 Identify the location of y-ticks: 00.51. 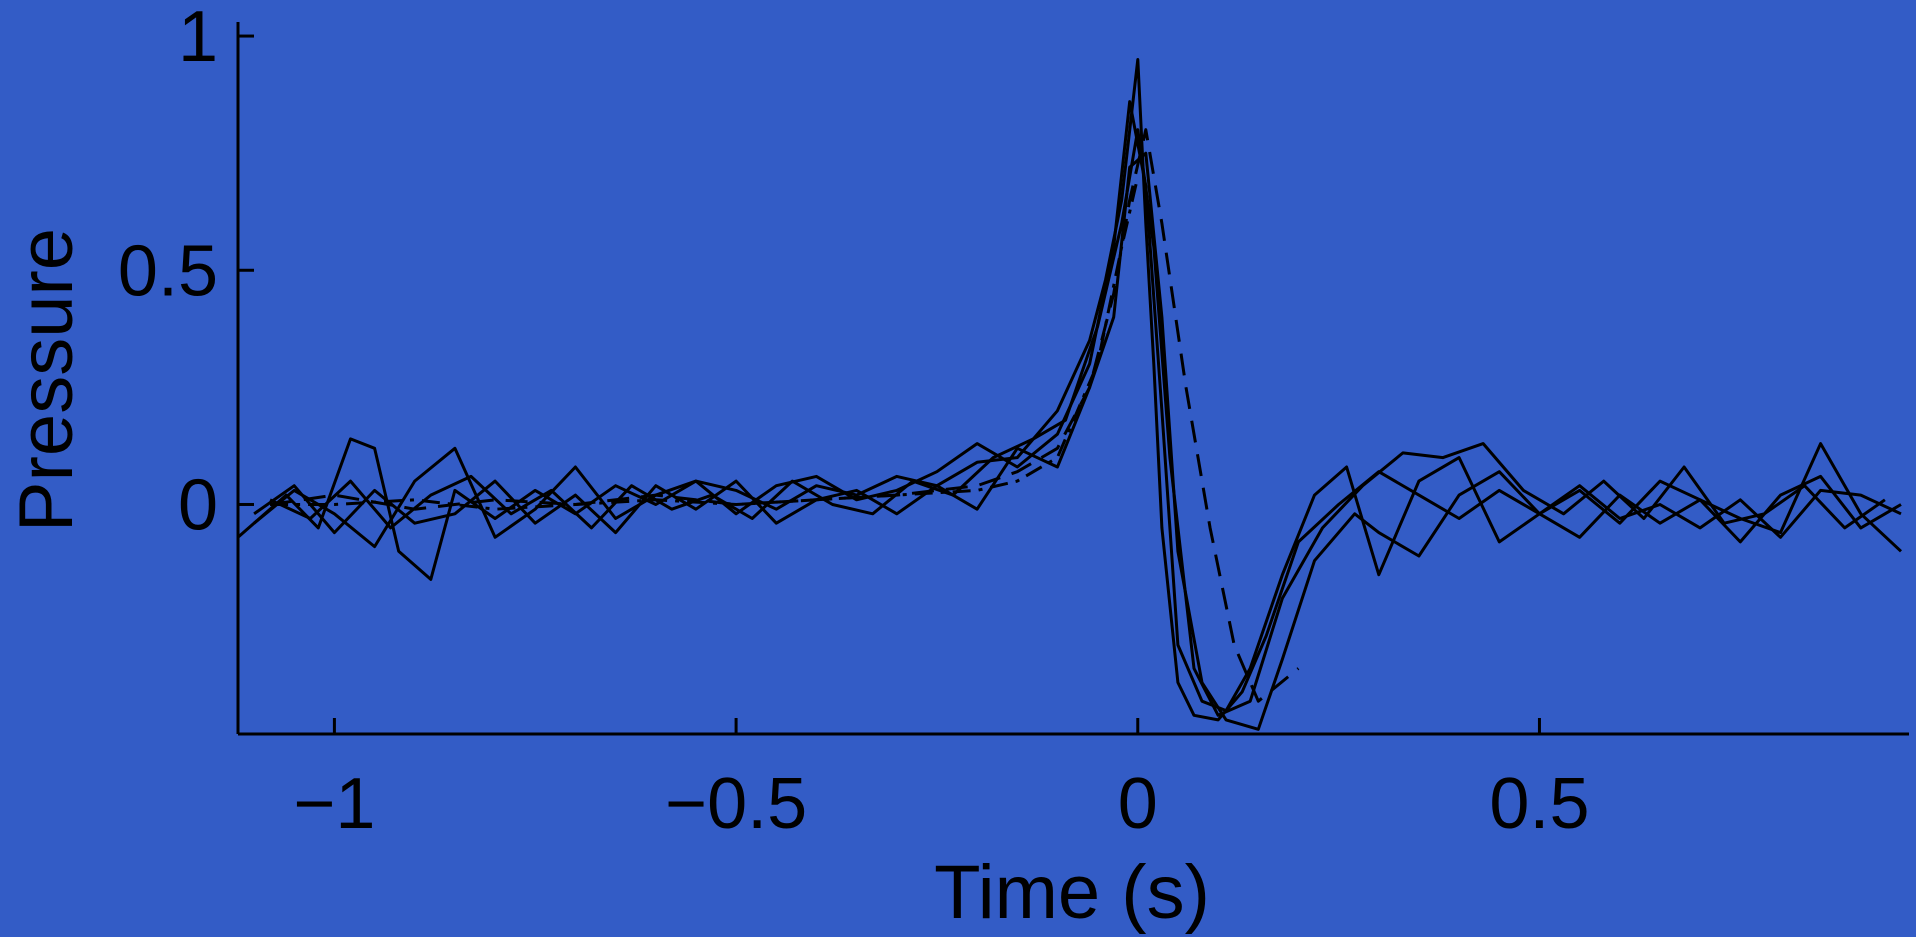
(186, 272).